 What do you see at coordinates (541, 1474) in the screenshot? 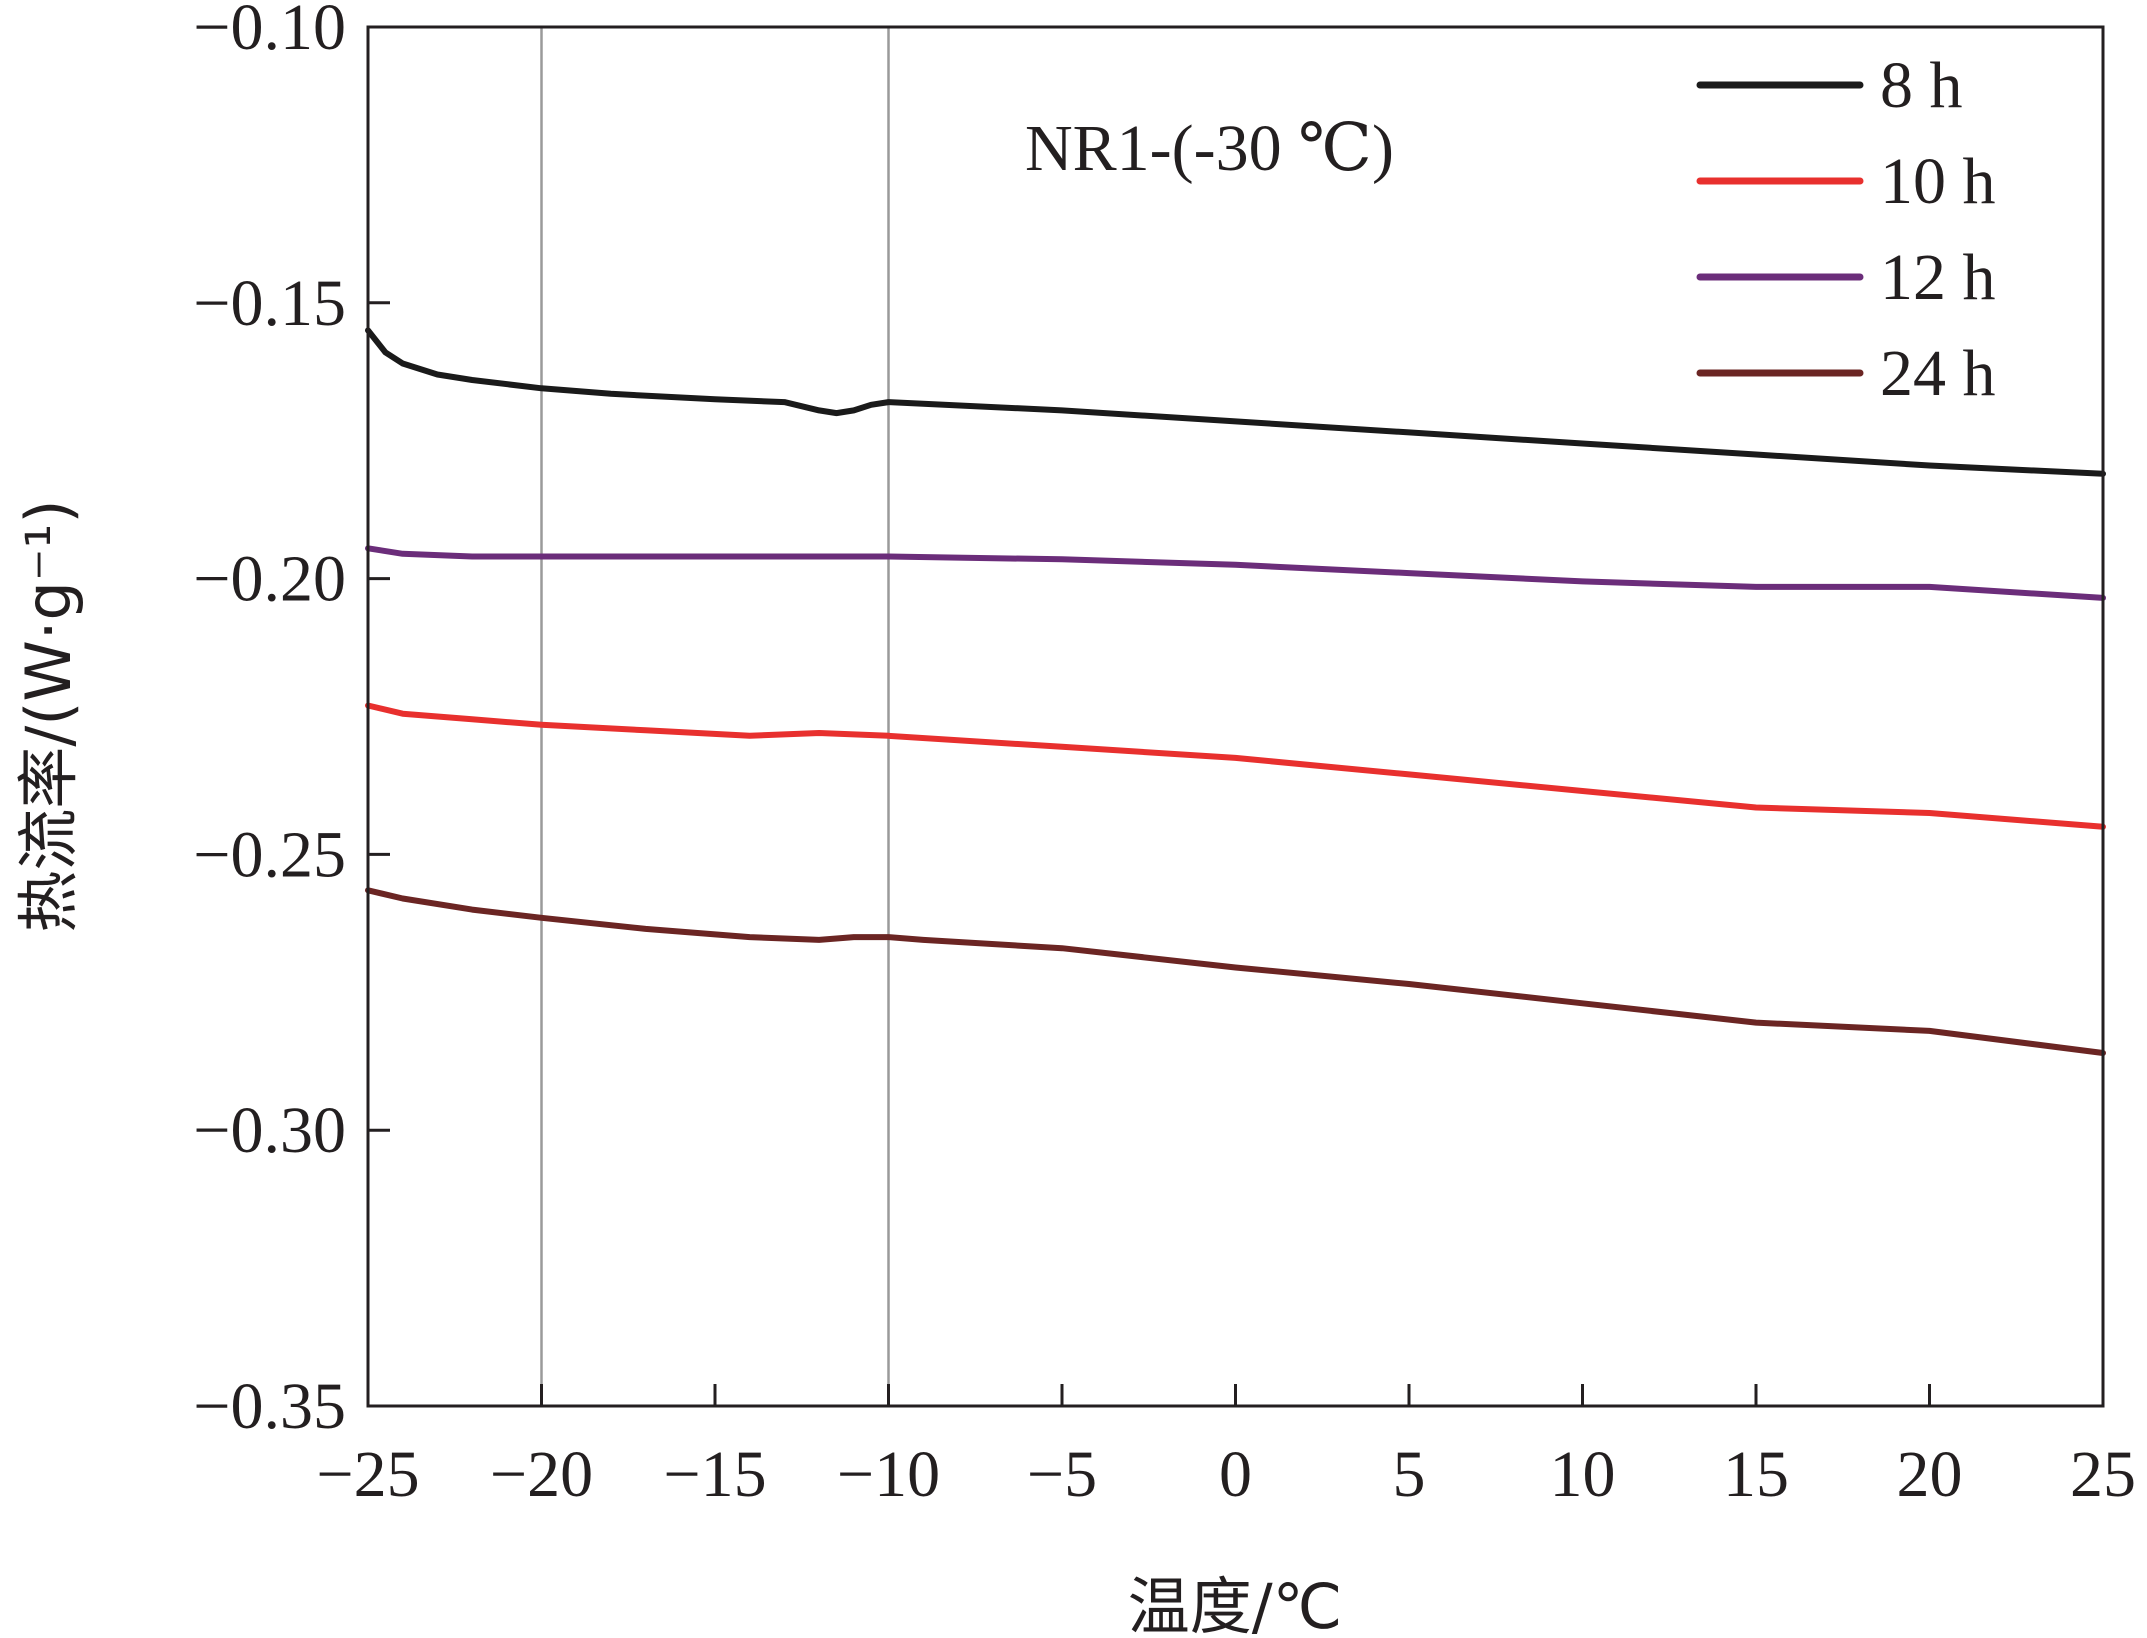
I see `x-tick-label: −20` at bounding box center [541, 1474].